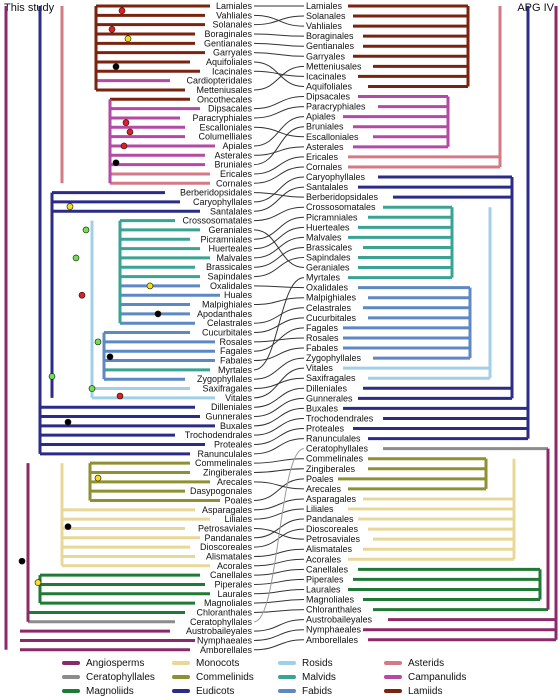 The height and width of the screenshot is (700, 560). What do you see at coordinates (324, 167) in the screenshot?
I see `right-order-label: Cornales` at bounding box center [324, 167].